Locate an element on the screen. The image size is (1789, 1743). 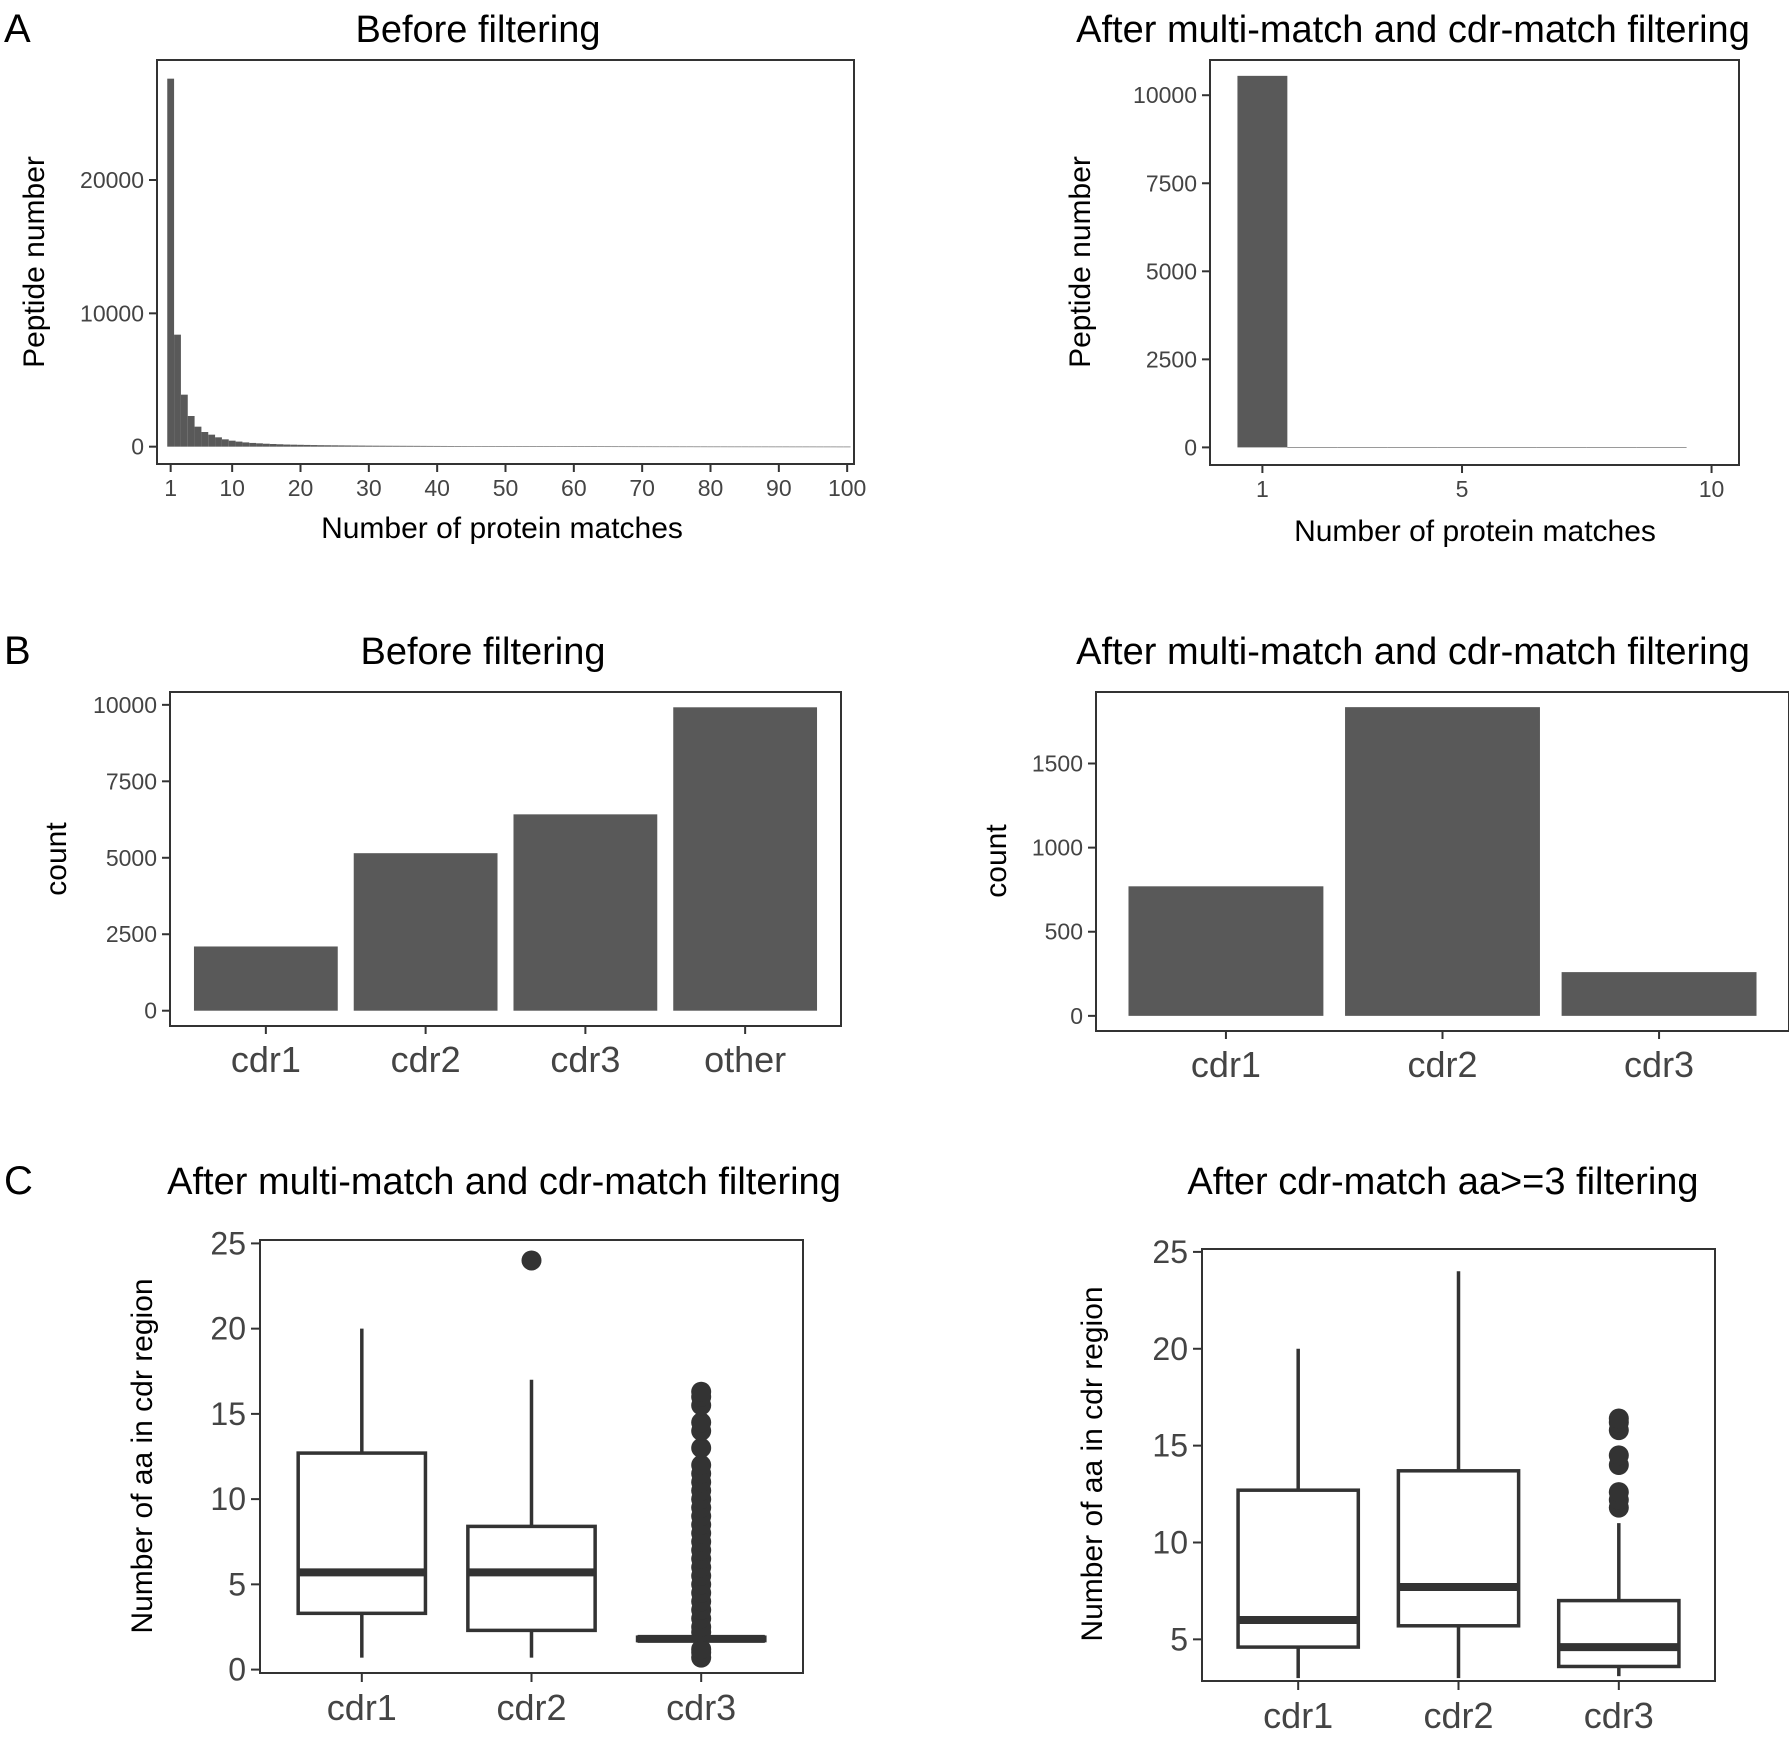
chart-c2-title: After cdr-match aa>=3 filtering is located at coordinates (1442, 1182).